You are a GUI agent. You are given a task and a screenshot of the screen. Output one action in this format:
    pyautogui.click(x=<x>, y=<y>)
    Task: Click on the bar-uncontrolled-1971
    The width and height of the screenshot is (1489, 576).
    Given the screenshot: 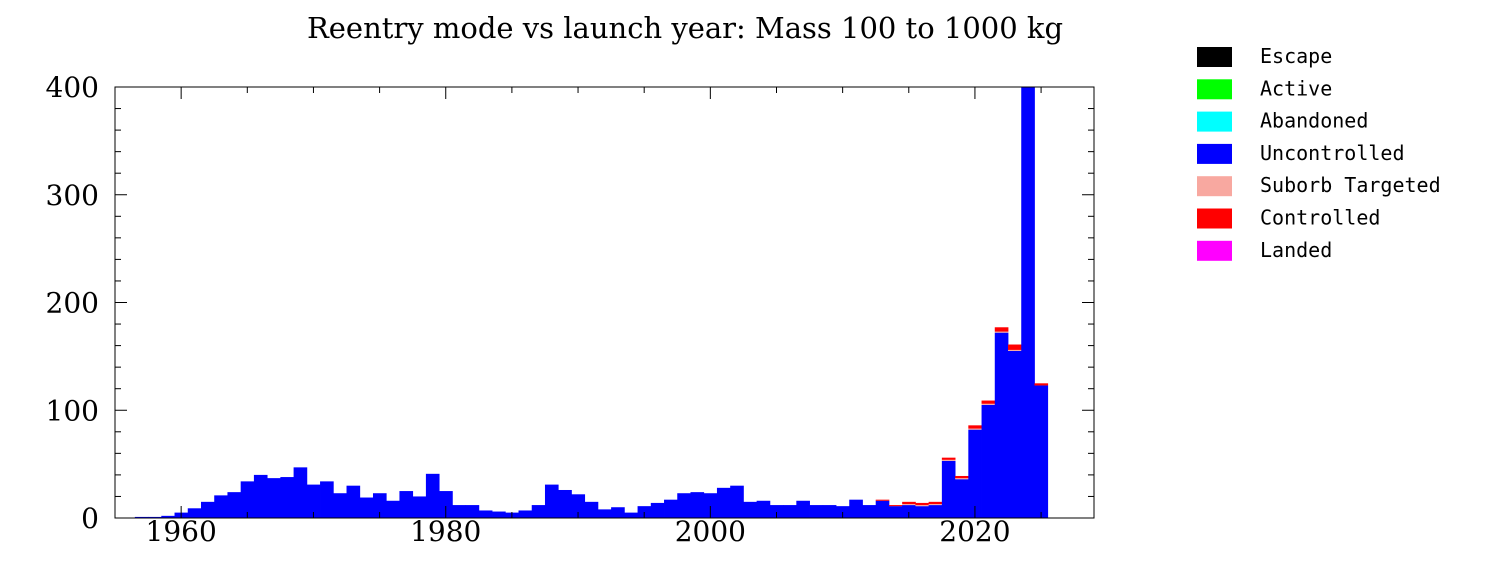 What is the action you would take?
    pyautogui.click(x=327, y=499)
    